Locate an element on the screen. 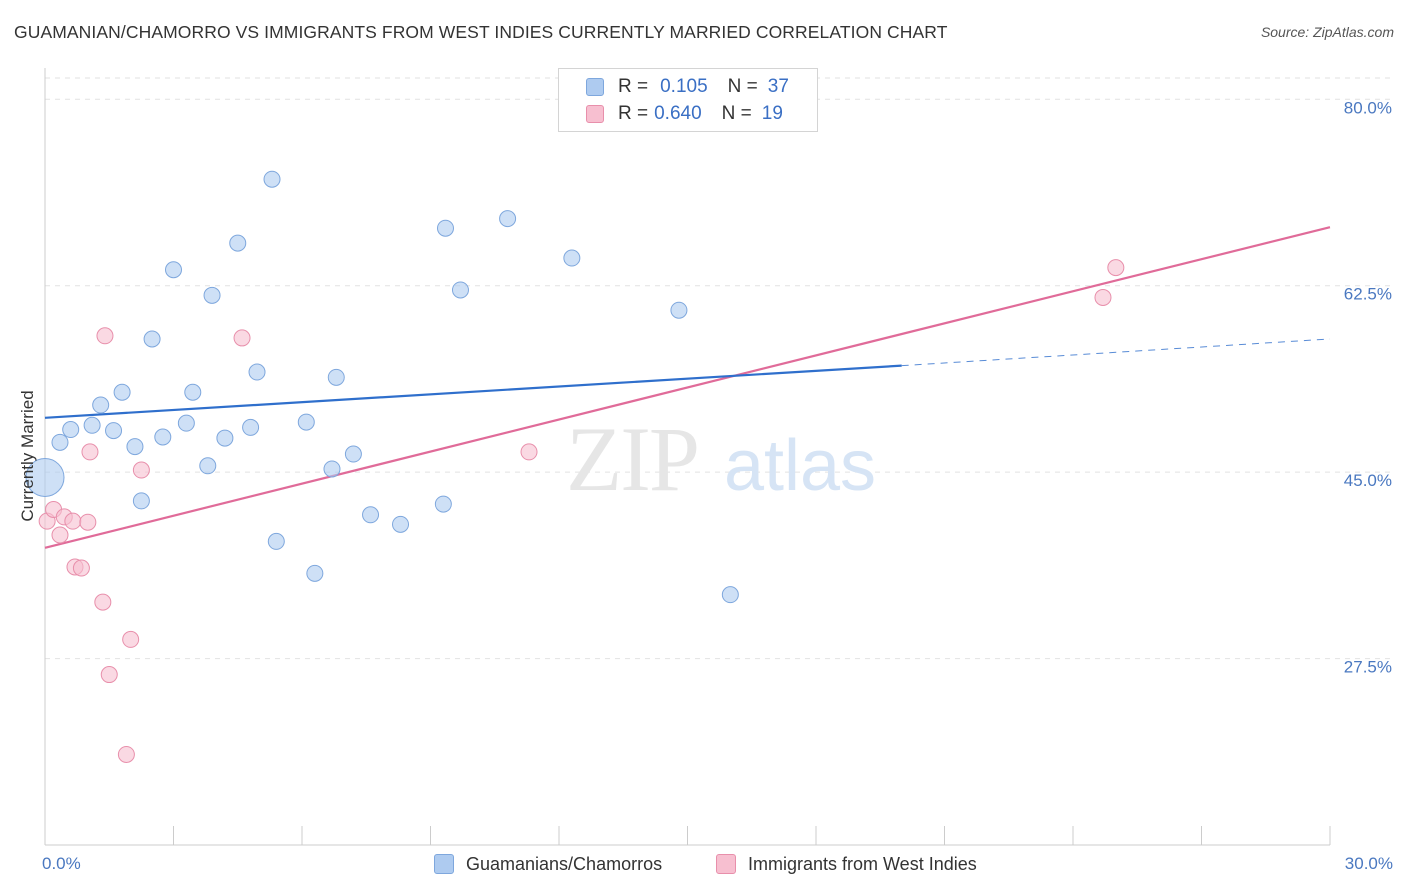 The height and width of the screenshot is (892, 1406). series-legend-guamanian: Guamanians/Chamorros is located at coordinates (548, 864).